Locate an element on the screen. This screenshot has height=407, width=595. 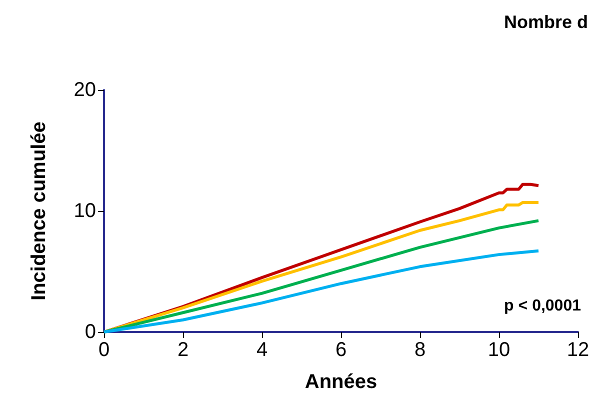
y-axis-title: Incidence cumulée is located at coordinates (39, 211).